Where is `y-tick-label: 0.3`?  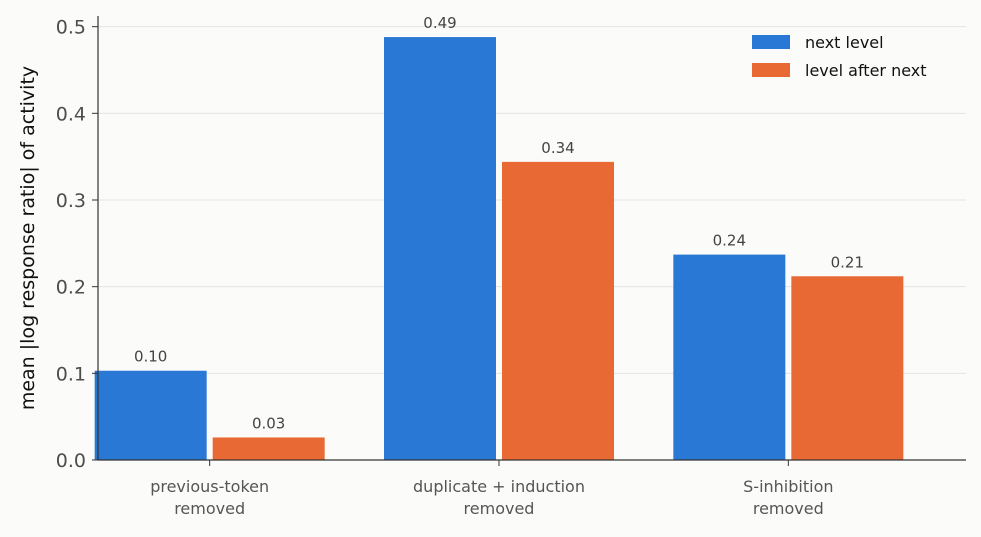
y-tick-label: 0.3 is located at coordinates (71, 201).